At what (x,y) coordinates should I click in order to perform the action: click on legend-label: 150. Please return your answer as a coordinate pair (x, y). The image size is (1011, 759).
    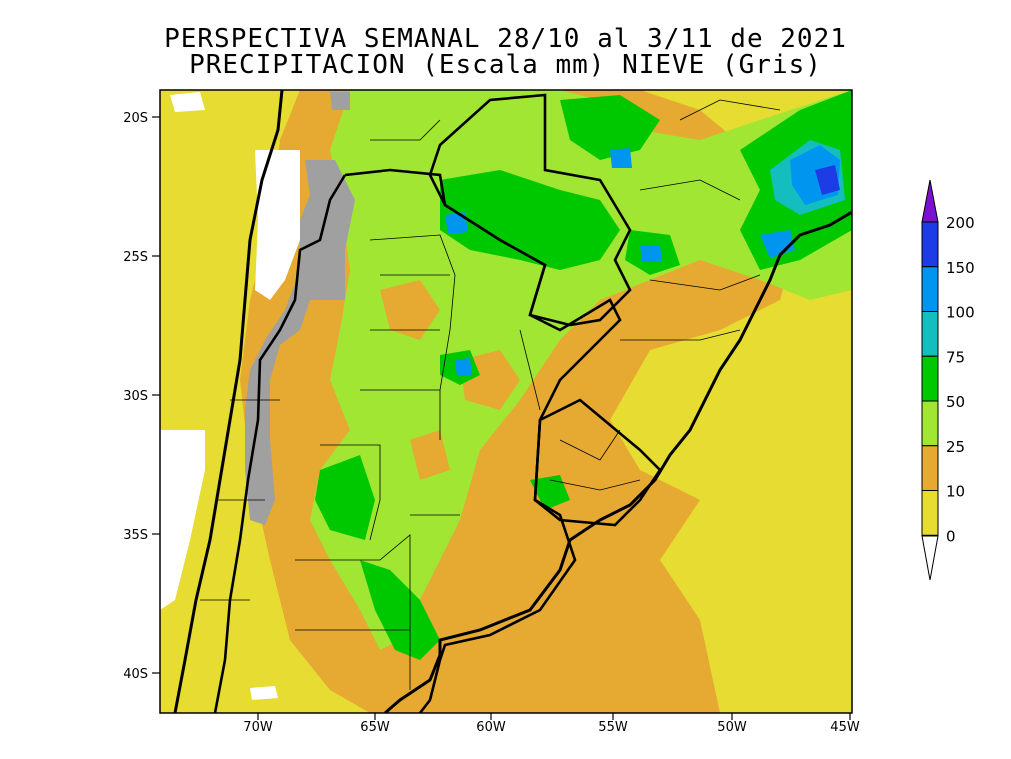
    Looking at the image, I should click on (960, 268).